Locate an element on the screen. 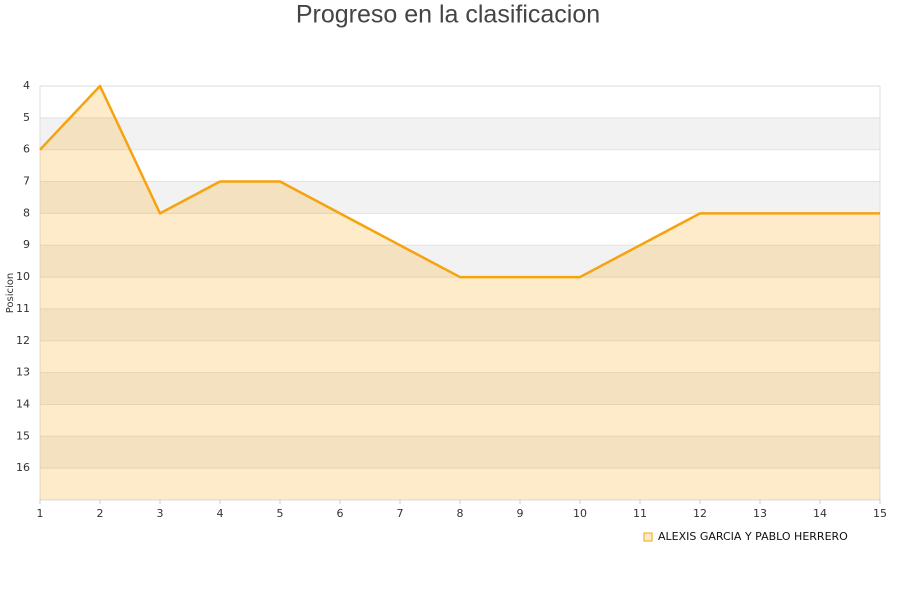  y-tick-label: 14 is located at coordinates (23, 403).